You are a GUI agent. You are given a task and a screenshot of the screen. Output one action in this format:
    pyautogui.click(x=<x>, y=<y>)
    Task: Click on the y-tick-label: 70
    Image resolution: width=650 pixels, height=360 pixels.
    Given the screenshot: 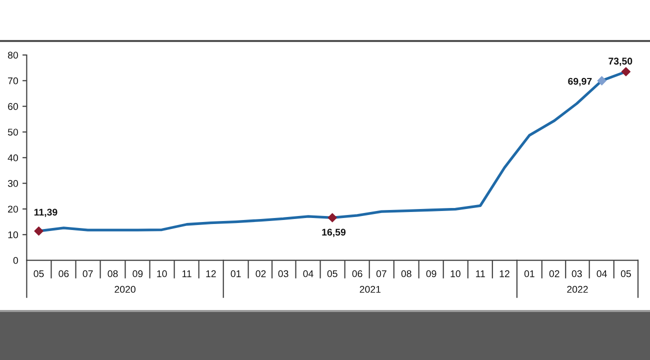 What is the action you would take?
    pyautogui.click(x=13, y=80)
    